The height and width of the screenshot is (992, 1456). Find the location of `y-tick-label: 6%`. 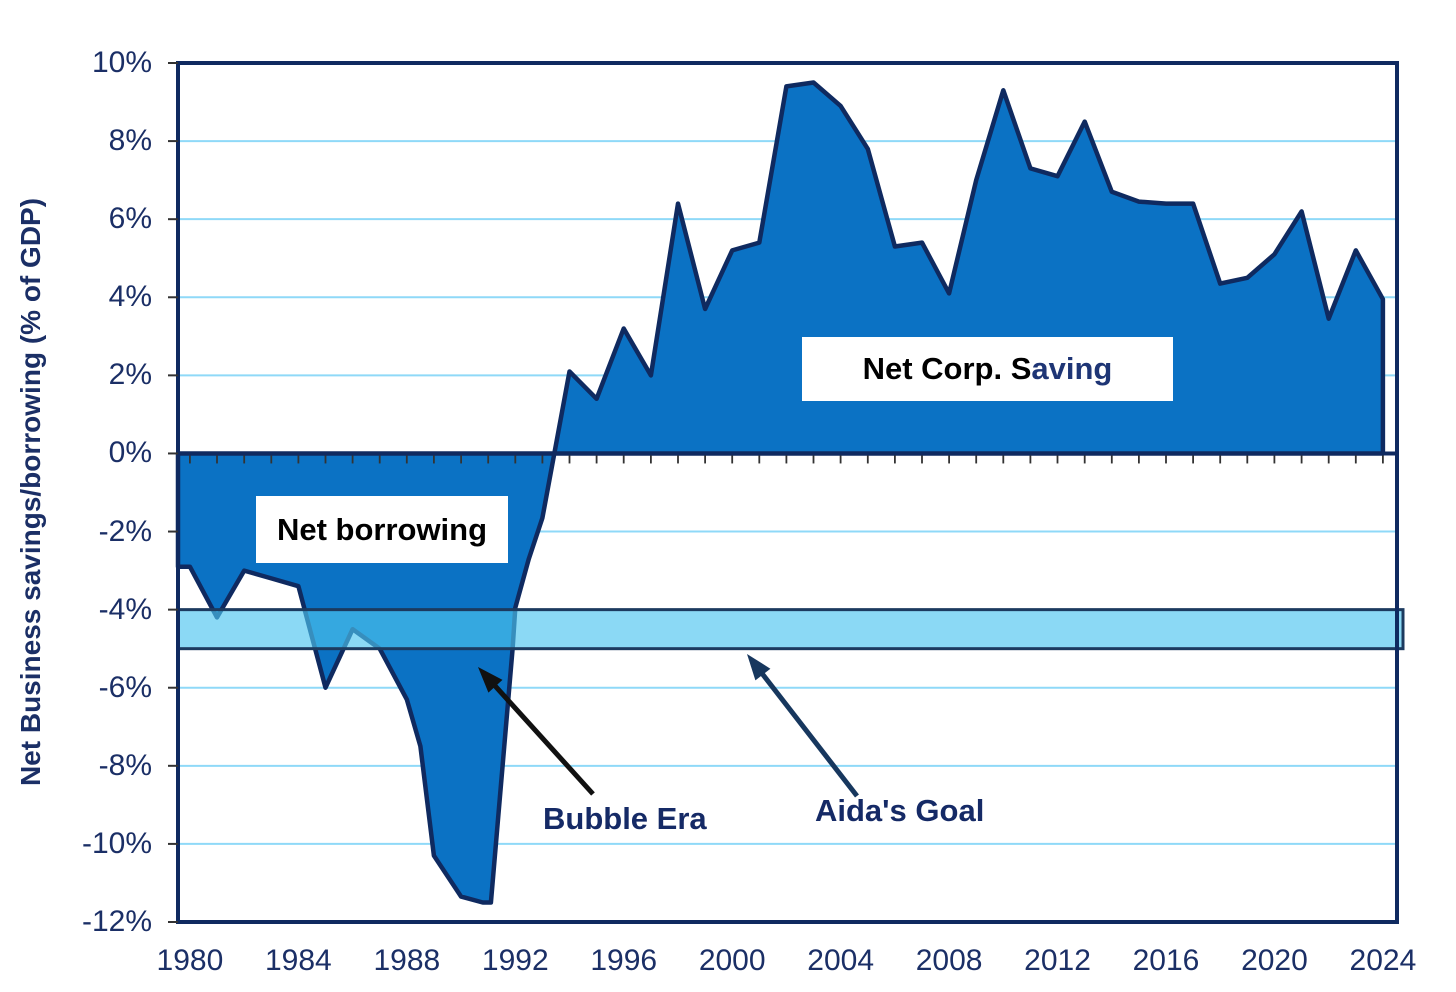

y-tick-label: 6% is located at coordinates (130, 219).